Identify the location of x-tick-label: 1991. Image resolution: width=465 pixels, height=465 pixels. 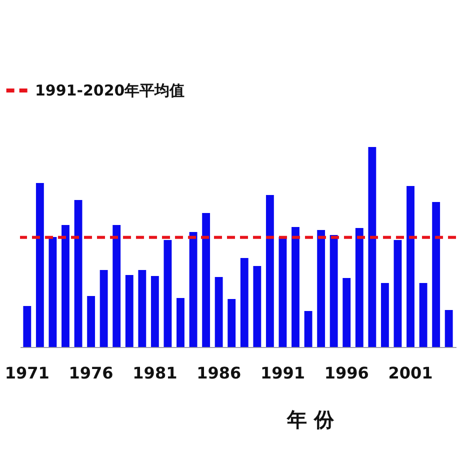
(282, 373).